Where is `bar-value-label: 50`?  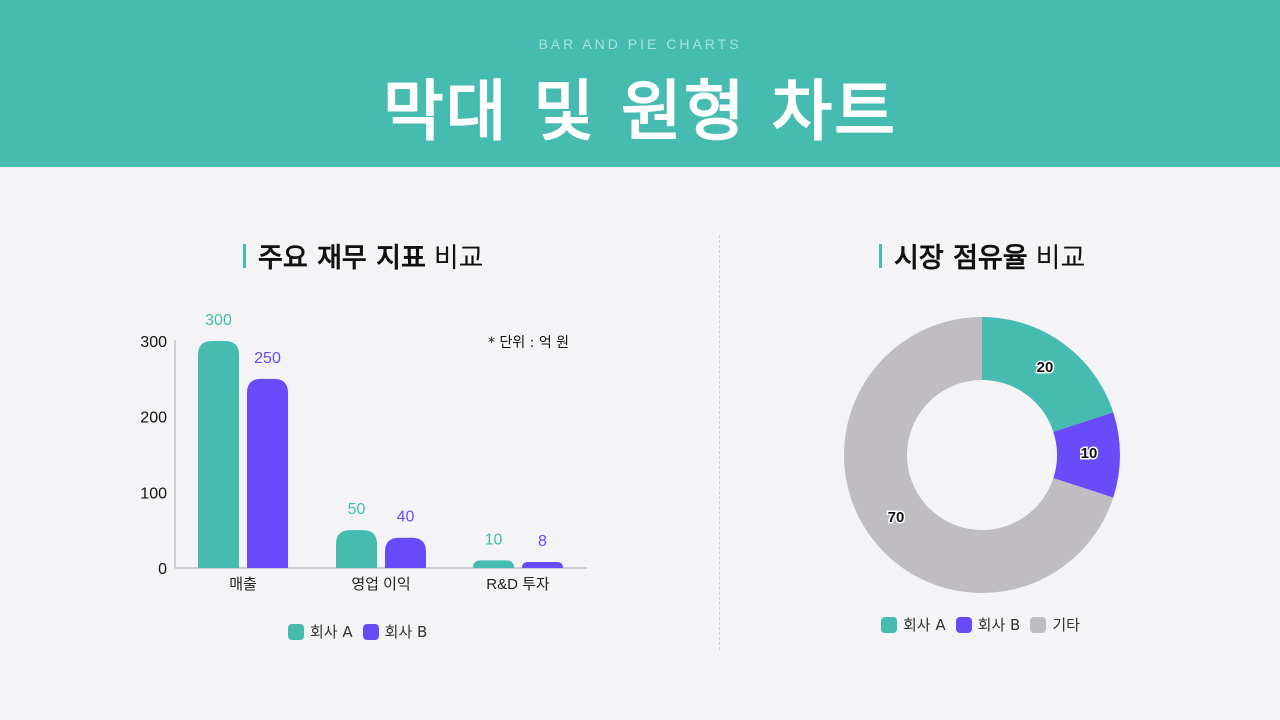
bar-value-label: 50 is located at coordinates (357, 509).